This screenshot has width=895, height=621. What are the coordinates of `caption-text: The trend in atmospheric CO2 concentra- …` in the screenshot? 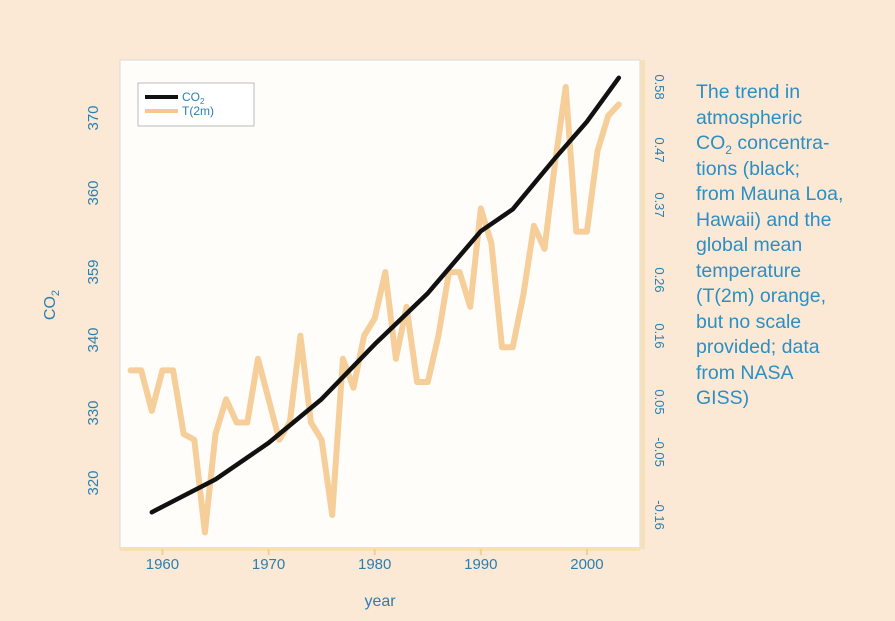 It's located at (788, 246).